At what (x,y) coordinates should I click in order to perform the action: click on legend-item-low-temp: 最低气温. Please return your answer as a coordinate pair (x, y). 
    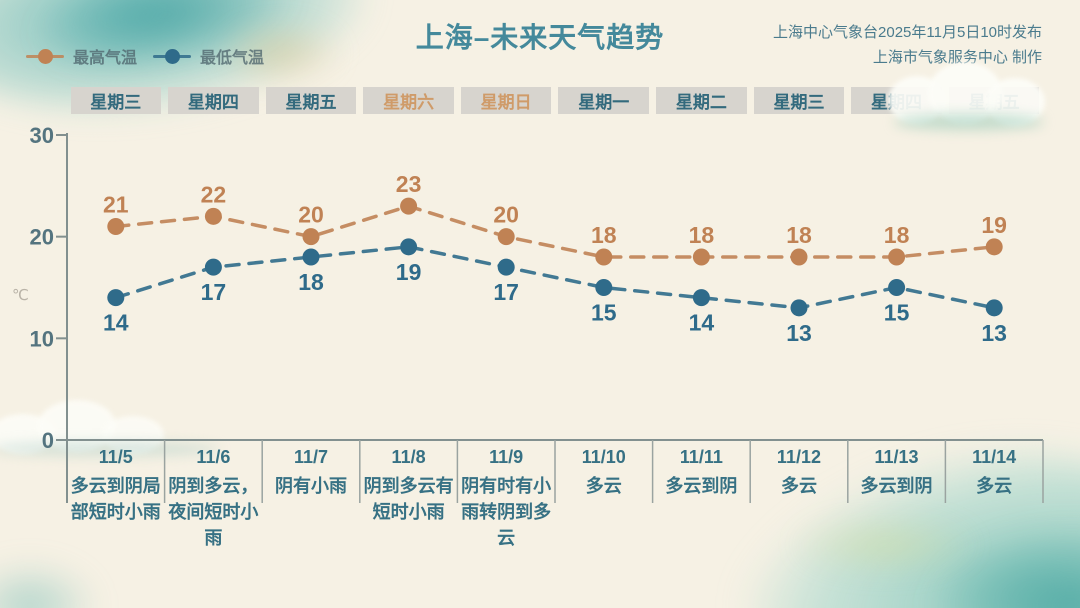
    Looking at the image, I should click on (208, 56).